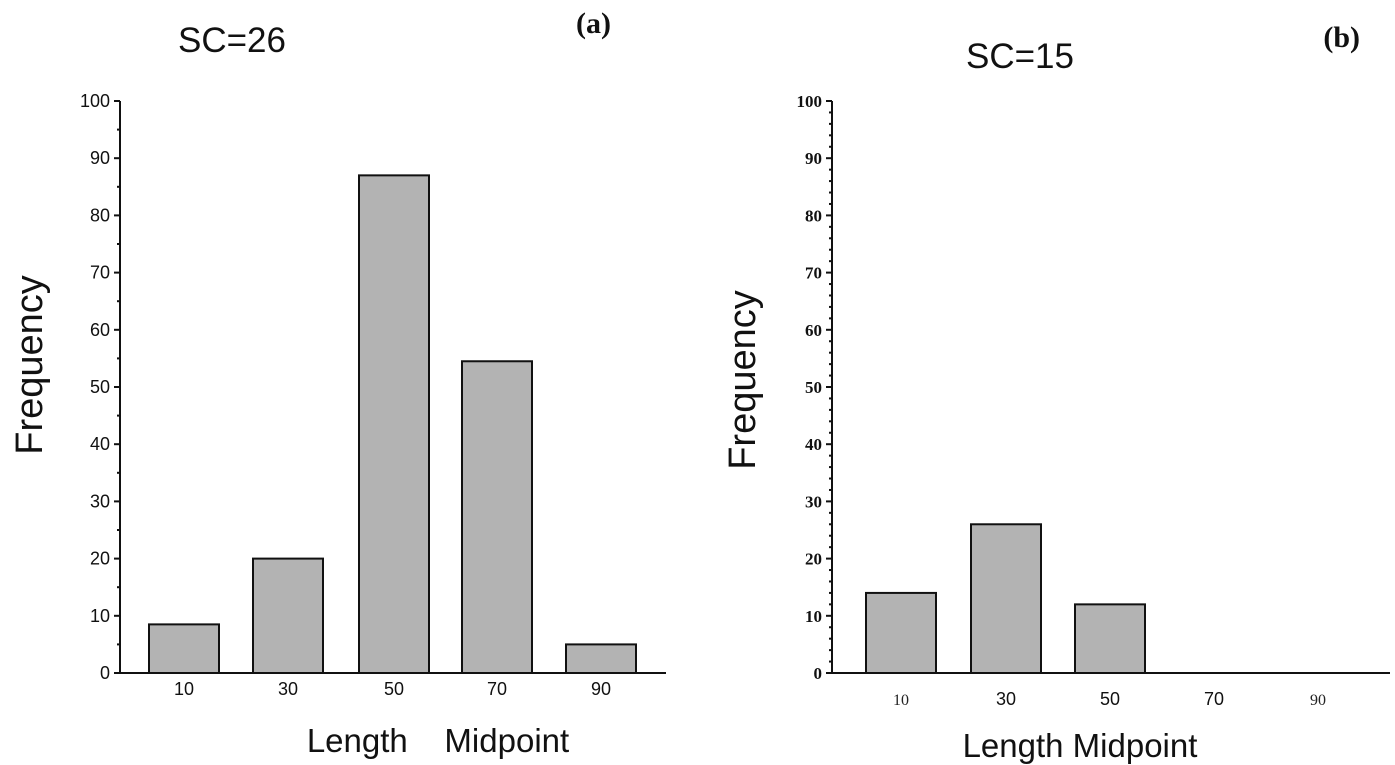  Describe the element at coordinates (743, 380) in the screenshot. I see `y-axis-label-b: Frequency` at that location.